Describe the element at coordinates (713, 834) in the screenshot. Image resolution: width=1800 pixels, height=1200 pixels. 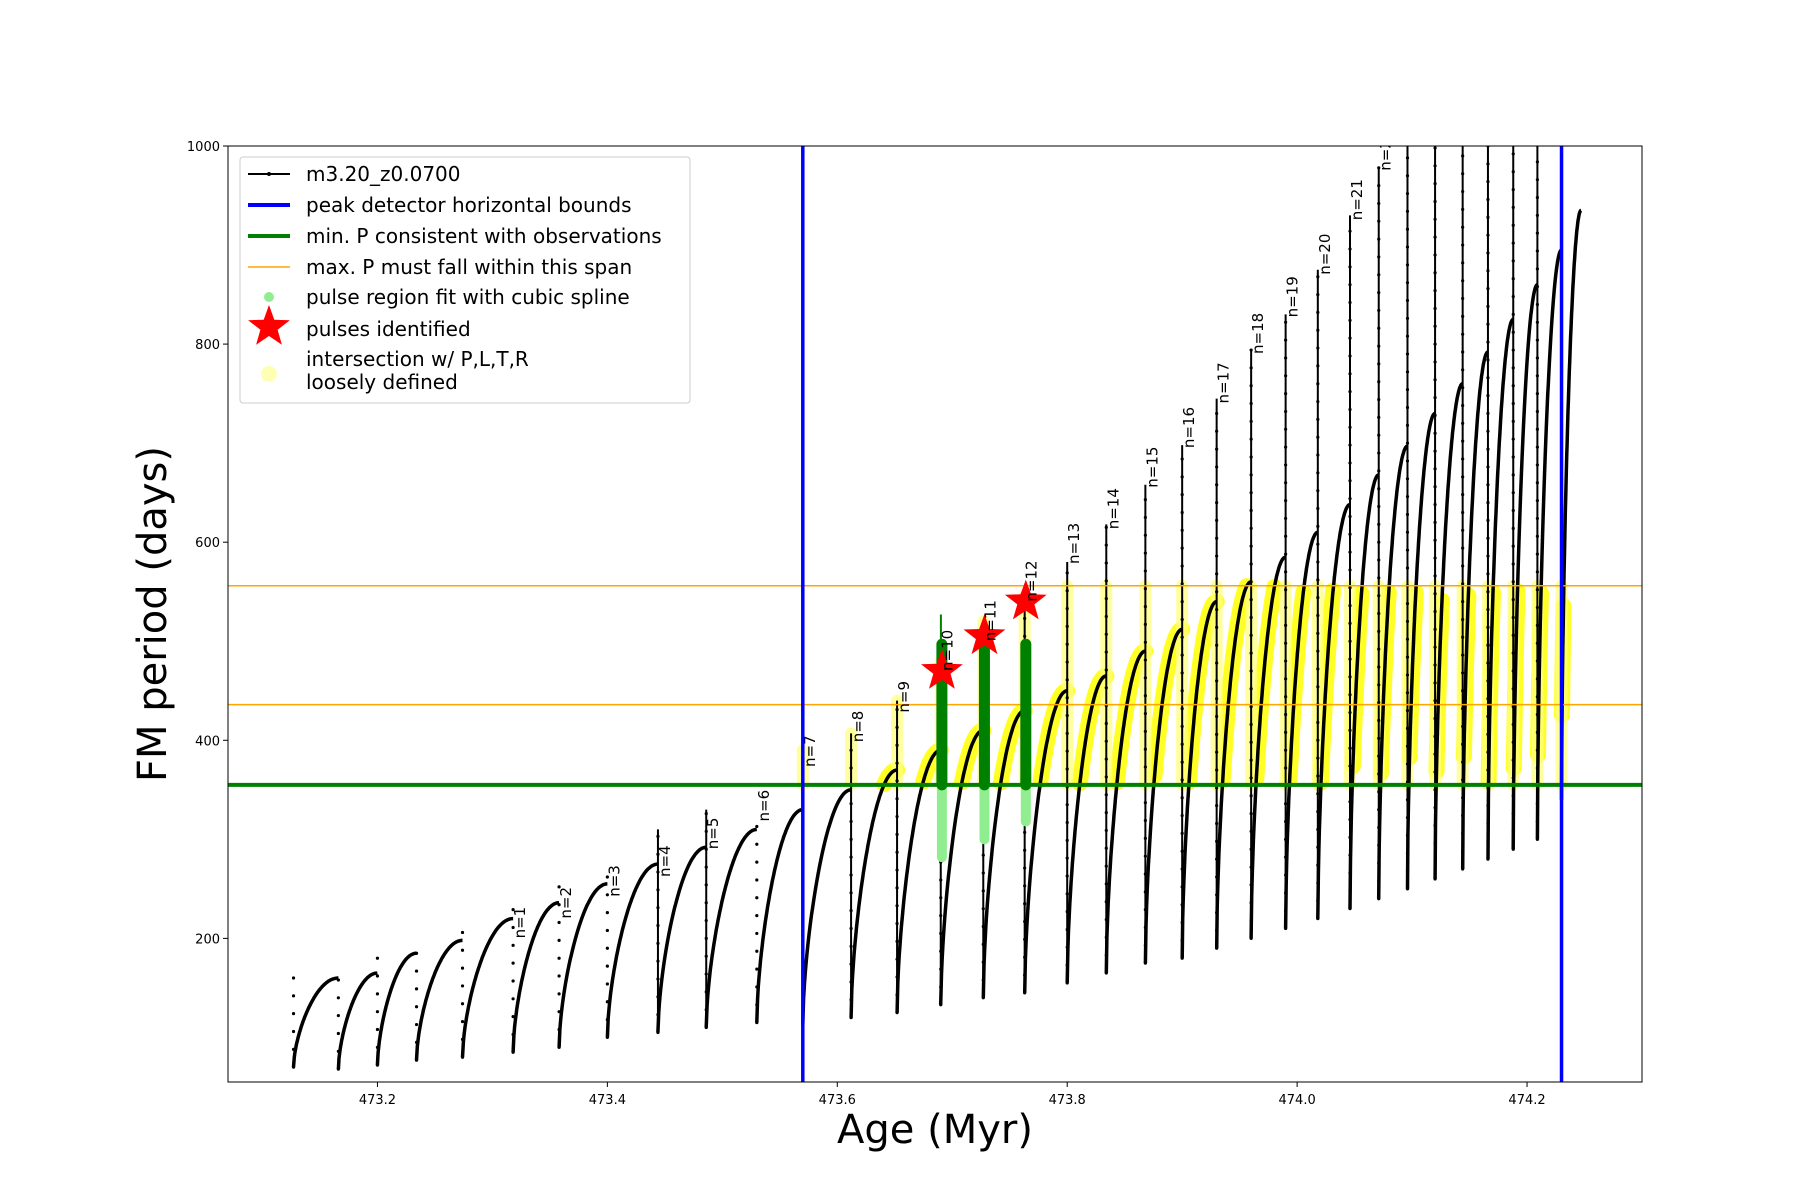
I see `pulse-label: n=5` at that location.